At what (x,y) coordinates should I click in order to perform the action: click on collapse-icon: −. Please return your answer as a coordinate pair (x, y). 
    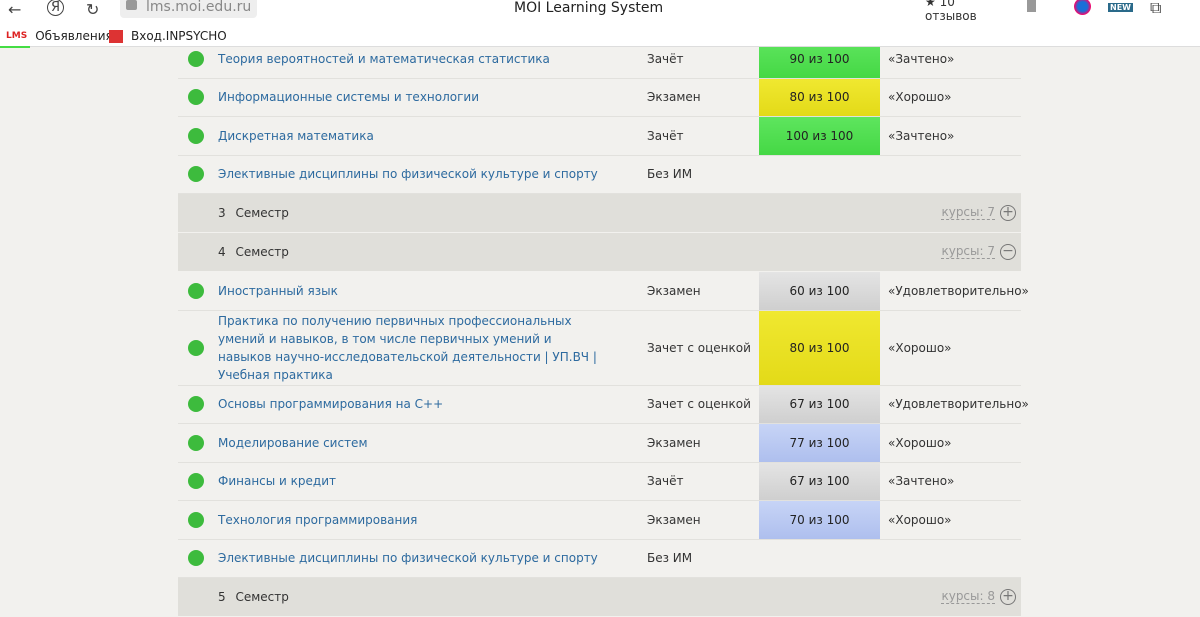
    Looking at the image, I should click on (1008, 252).